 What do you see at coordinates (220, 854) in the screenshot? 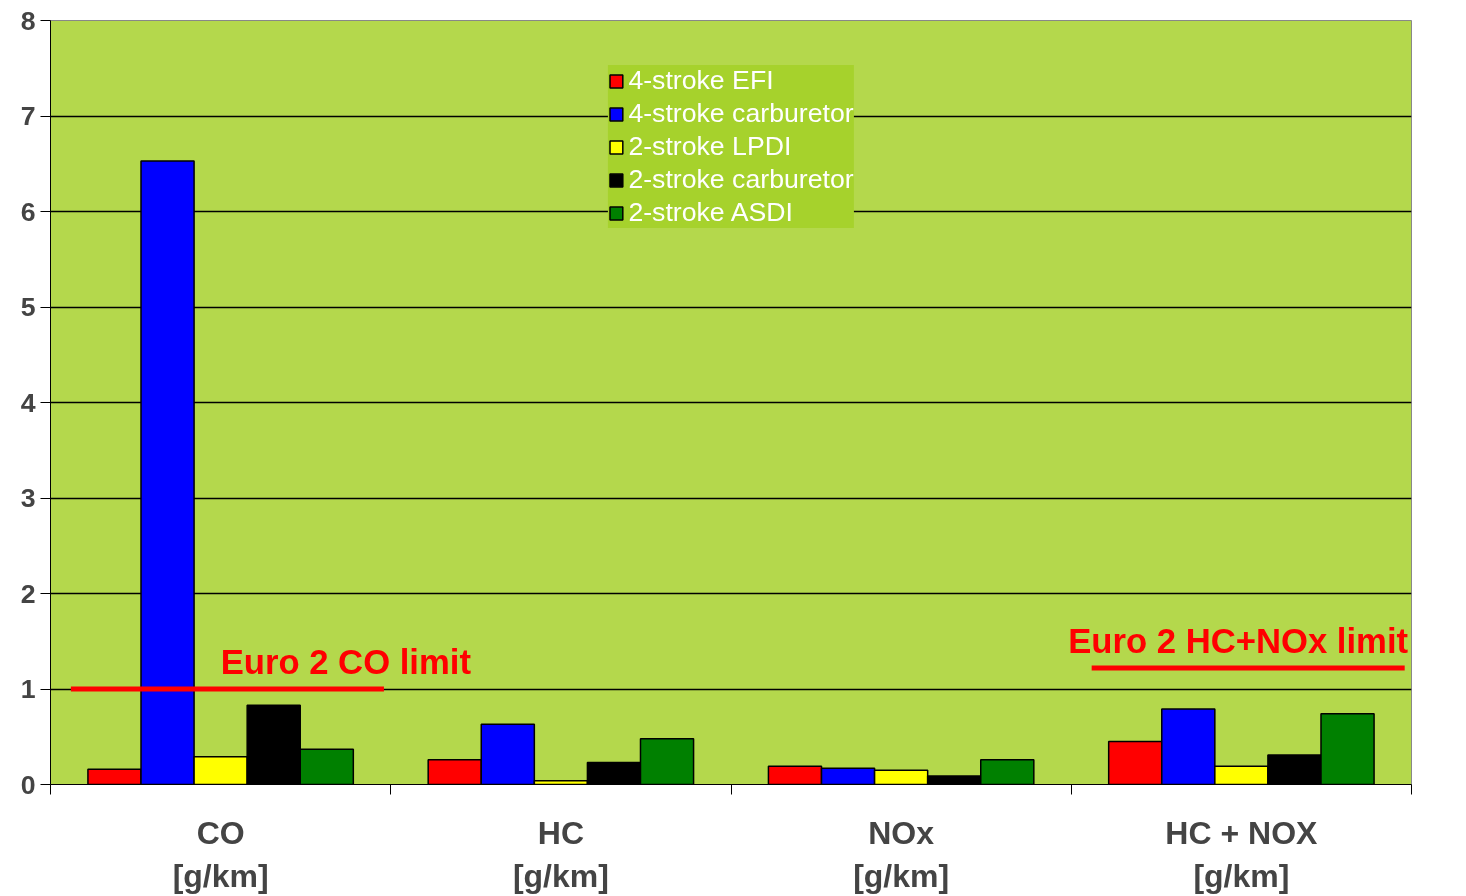
I see `x-tick-label: CO [g/km]` at bounding box center [220, 854].